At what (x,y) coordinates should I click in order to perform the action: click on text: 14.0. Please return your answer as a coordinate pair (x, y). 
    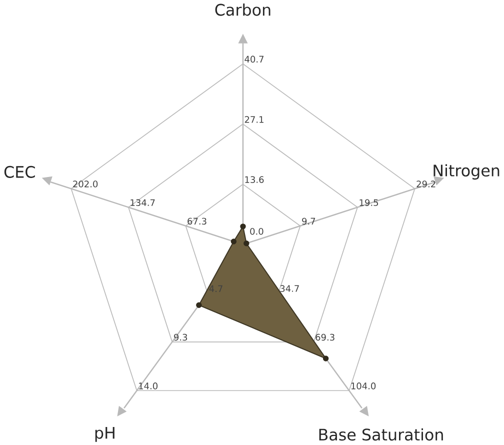
    Looking at the image, I should click on (148, 386).